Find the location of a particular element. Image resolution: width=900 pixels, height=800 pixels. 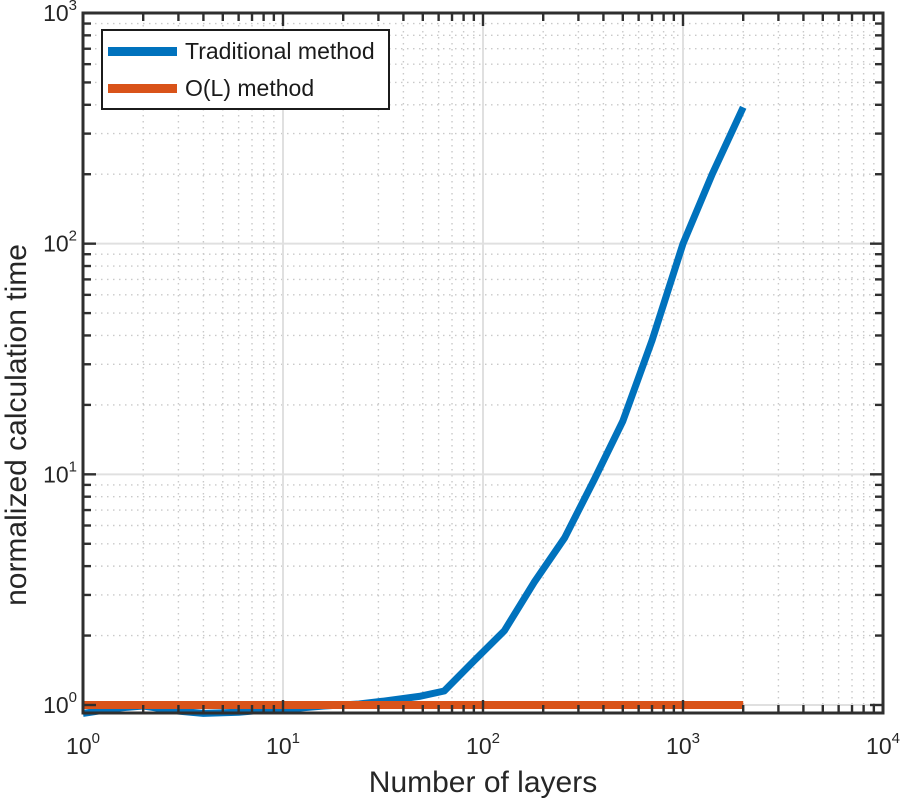

x-axis-label: Number of layers is located at coordinates (483, 782).